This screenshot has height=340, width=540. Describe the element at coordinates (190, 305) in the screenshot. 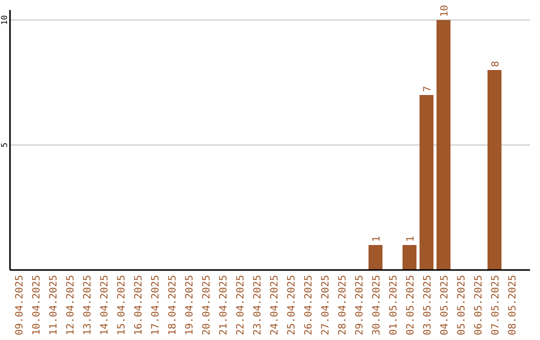

I see `x-tick-label: 19.04.2025` at that location.